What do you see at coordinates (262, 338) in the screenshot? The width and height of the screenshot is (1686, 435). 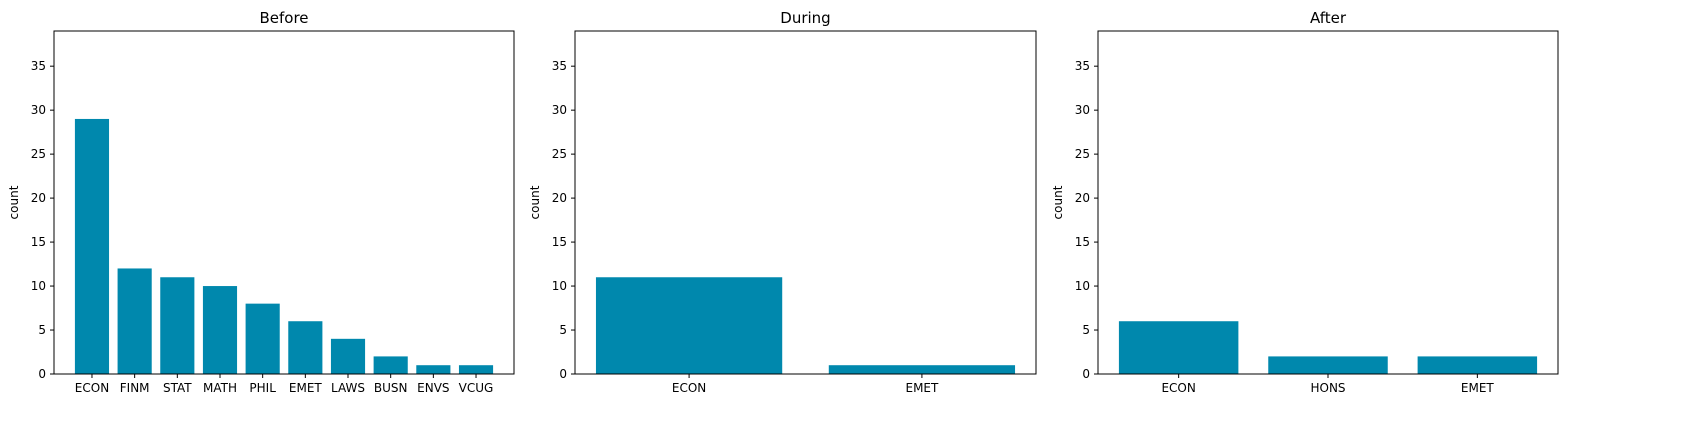 I see `bar-phil` at bounding box center [262, 338].